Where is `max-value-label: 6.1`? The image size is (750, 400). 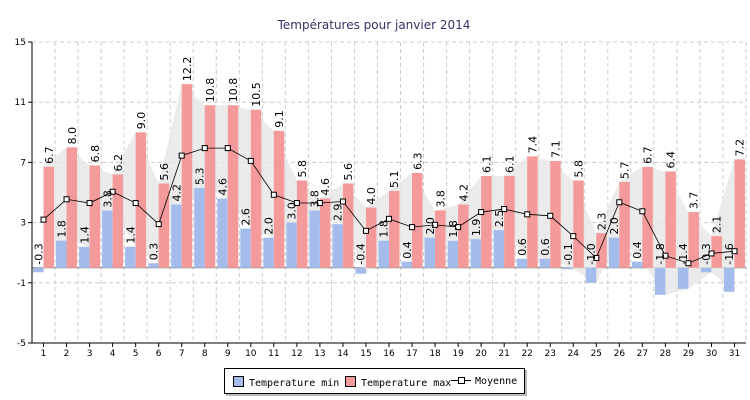 max-value-label: 6.1 is located at coordinates (486, 164).